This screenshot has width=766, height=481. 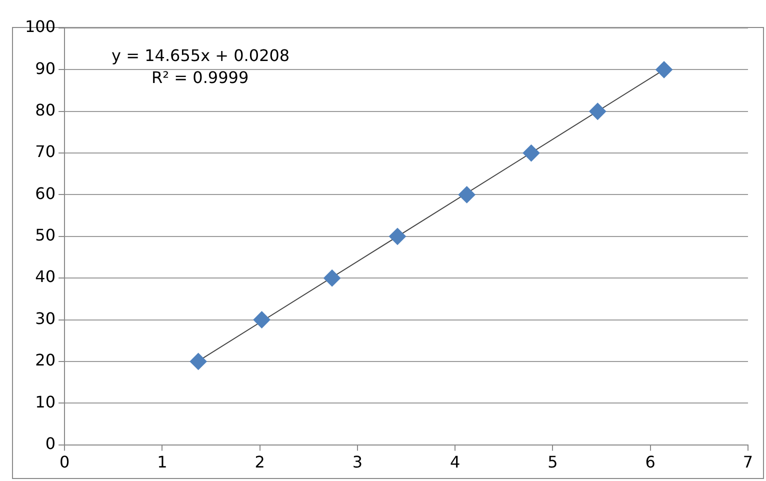 What do you see at coordinates (45, 110) in the screenshot?
I see `y-tick-label: 80` at bounding box center [45, 110].